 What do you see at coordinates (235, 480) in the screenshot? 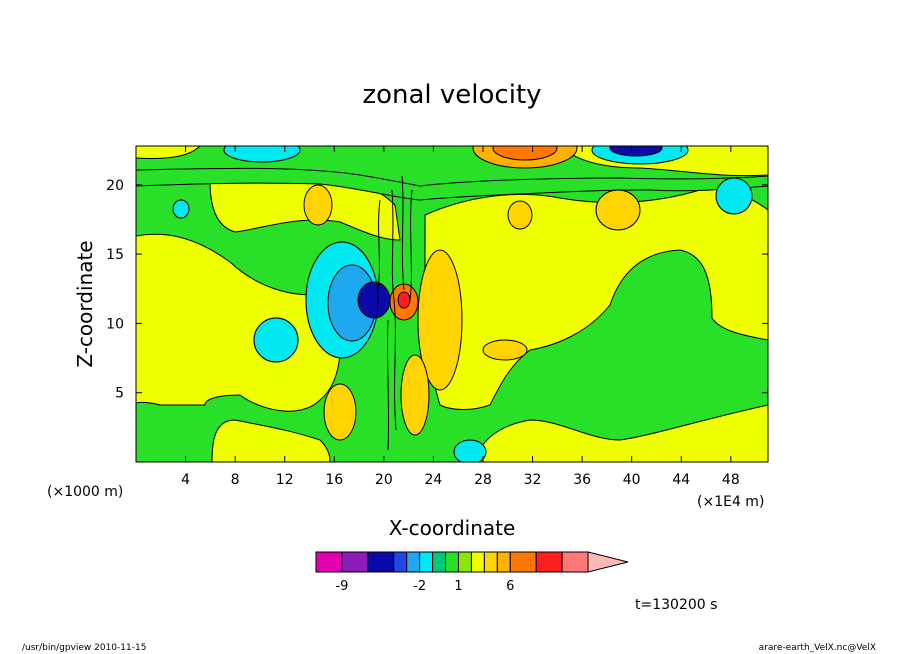
I see `x-tick-label: 8` at bounding box center [235, 480].